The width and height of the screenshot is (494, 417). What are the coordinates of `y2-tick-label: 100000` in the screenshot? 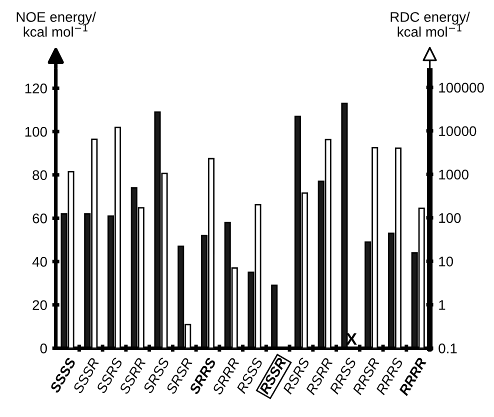 It's located at (461, 87).